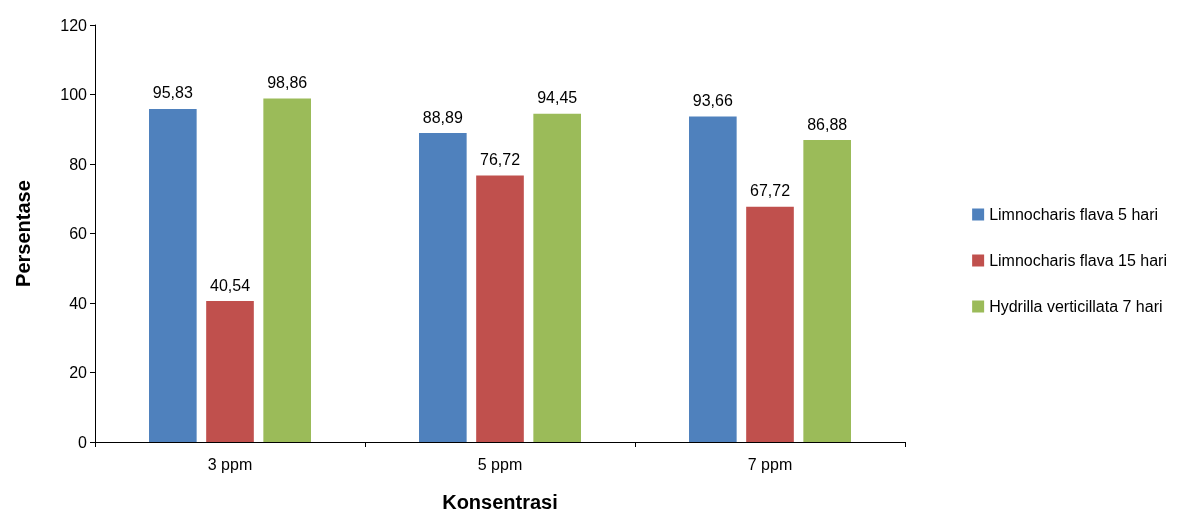 Image resolution: width=1177 pixels, height=521 pixels. Describe the element at coordinates (78, 233) in the screenshot. I see `y-tick-label: 60` at that location.